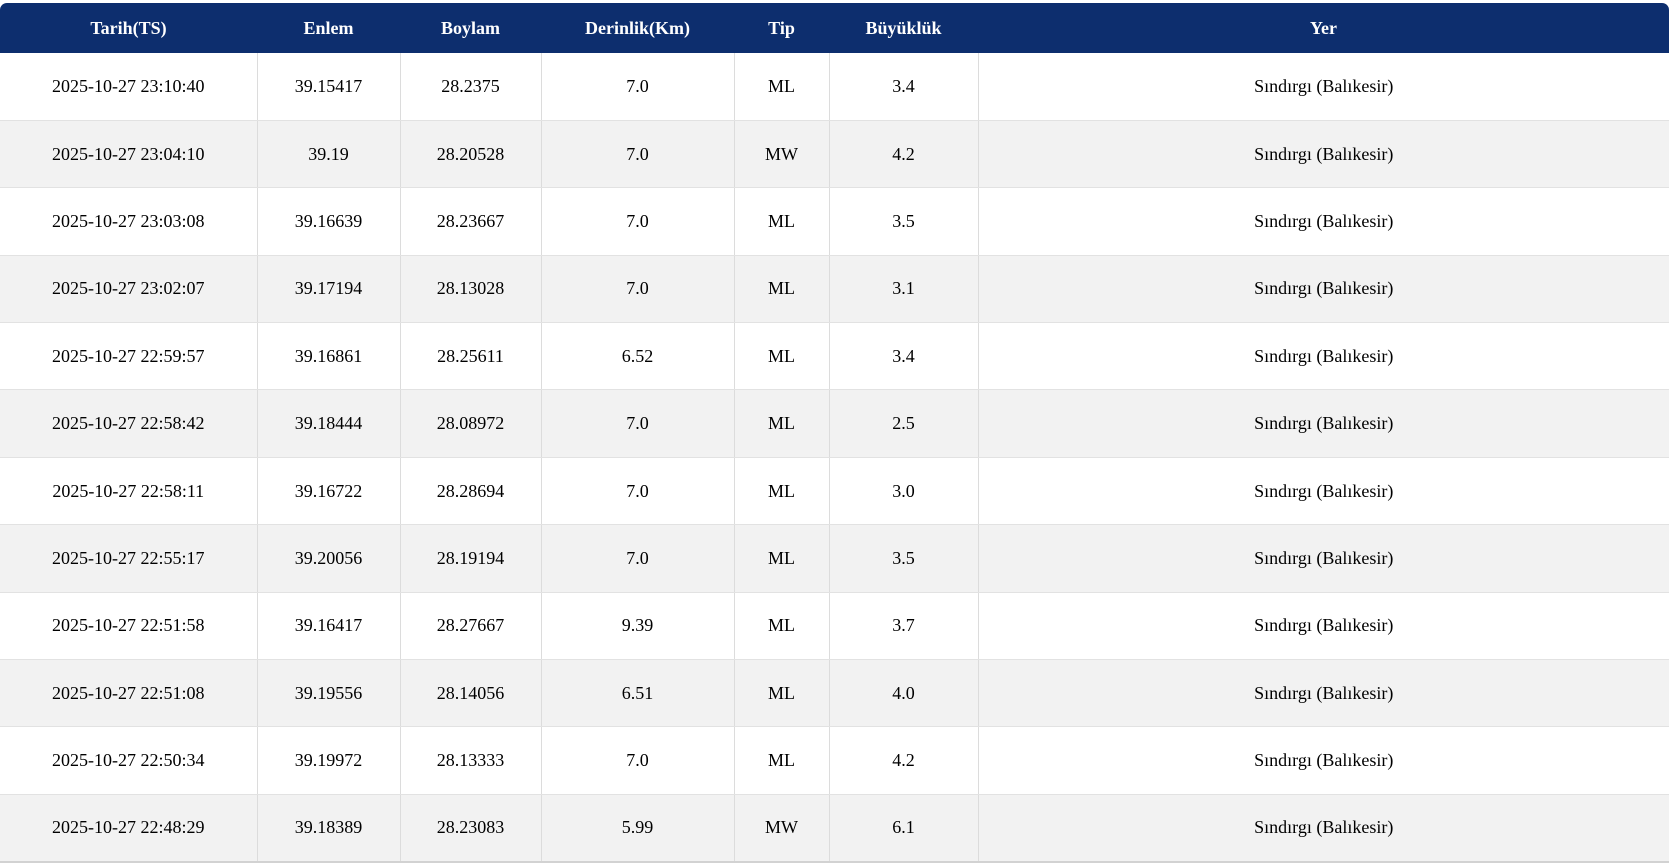 Image resolution: width=1669 pixels, height=863 pixels. What do you see at coordinates (128, 28) in the screenshot?
I see `column-header-tarih: Tarih(TS)` at bounding box center [128, 28].